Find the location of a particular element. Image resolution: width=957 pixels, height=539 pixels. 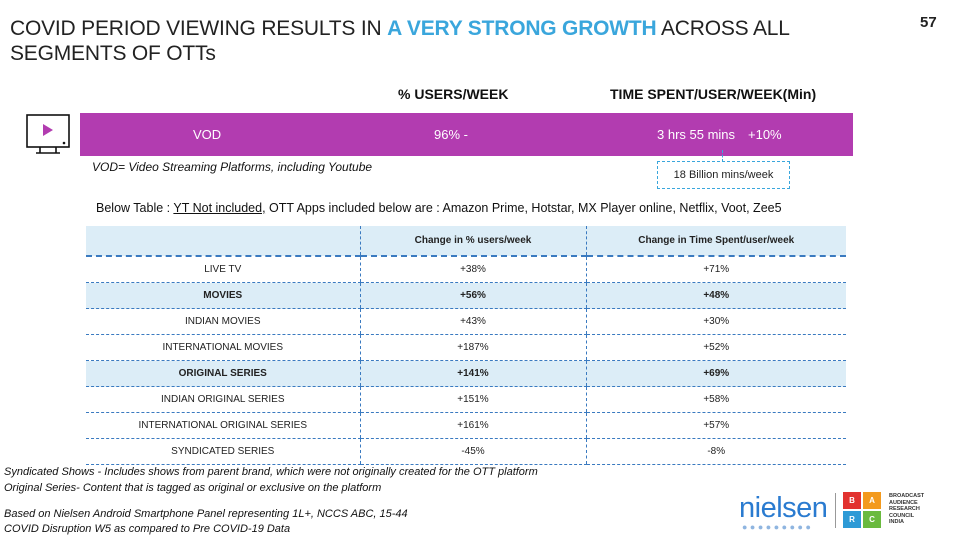

table-row: MOVIES +56% +48% is located at coordinates (466, 295).